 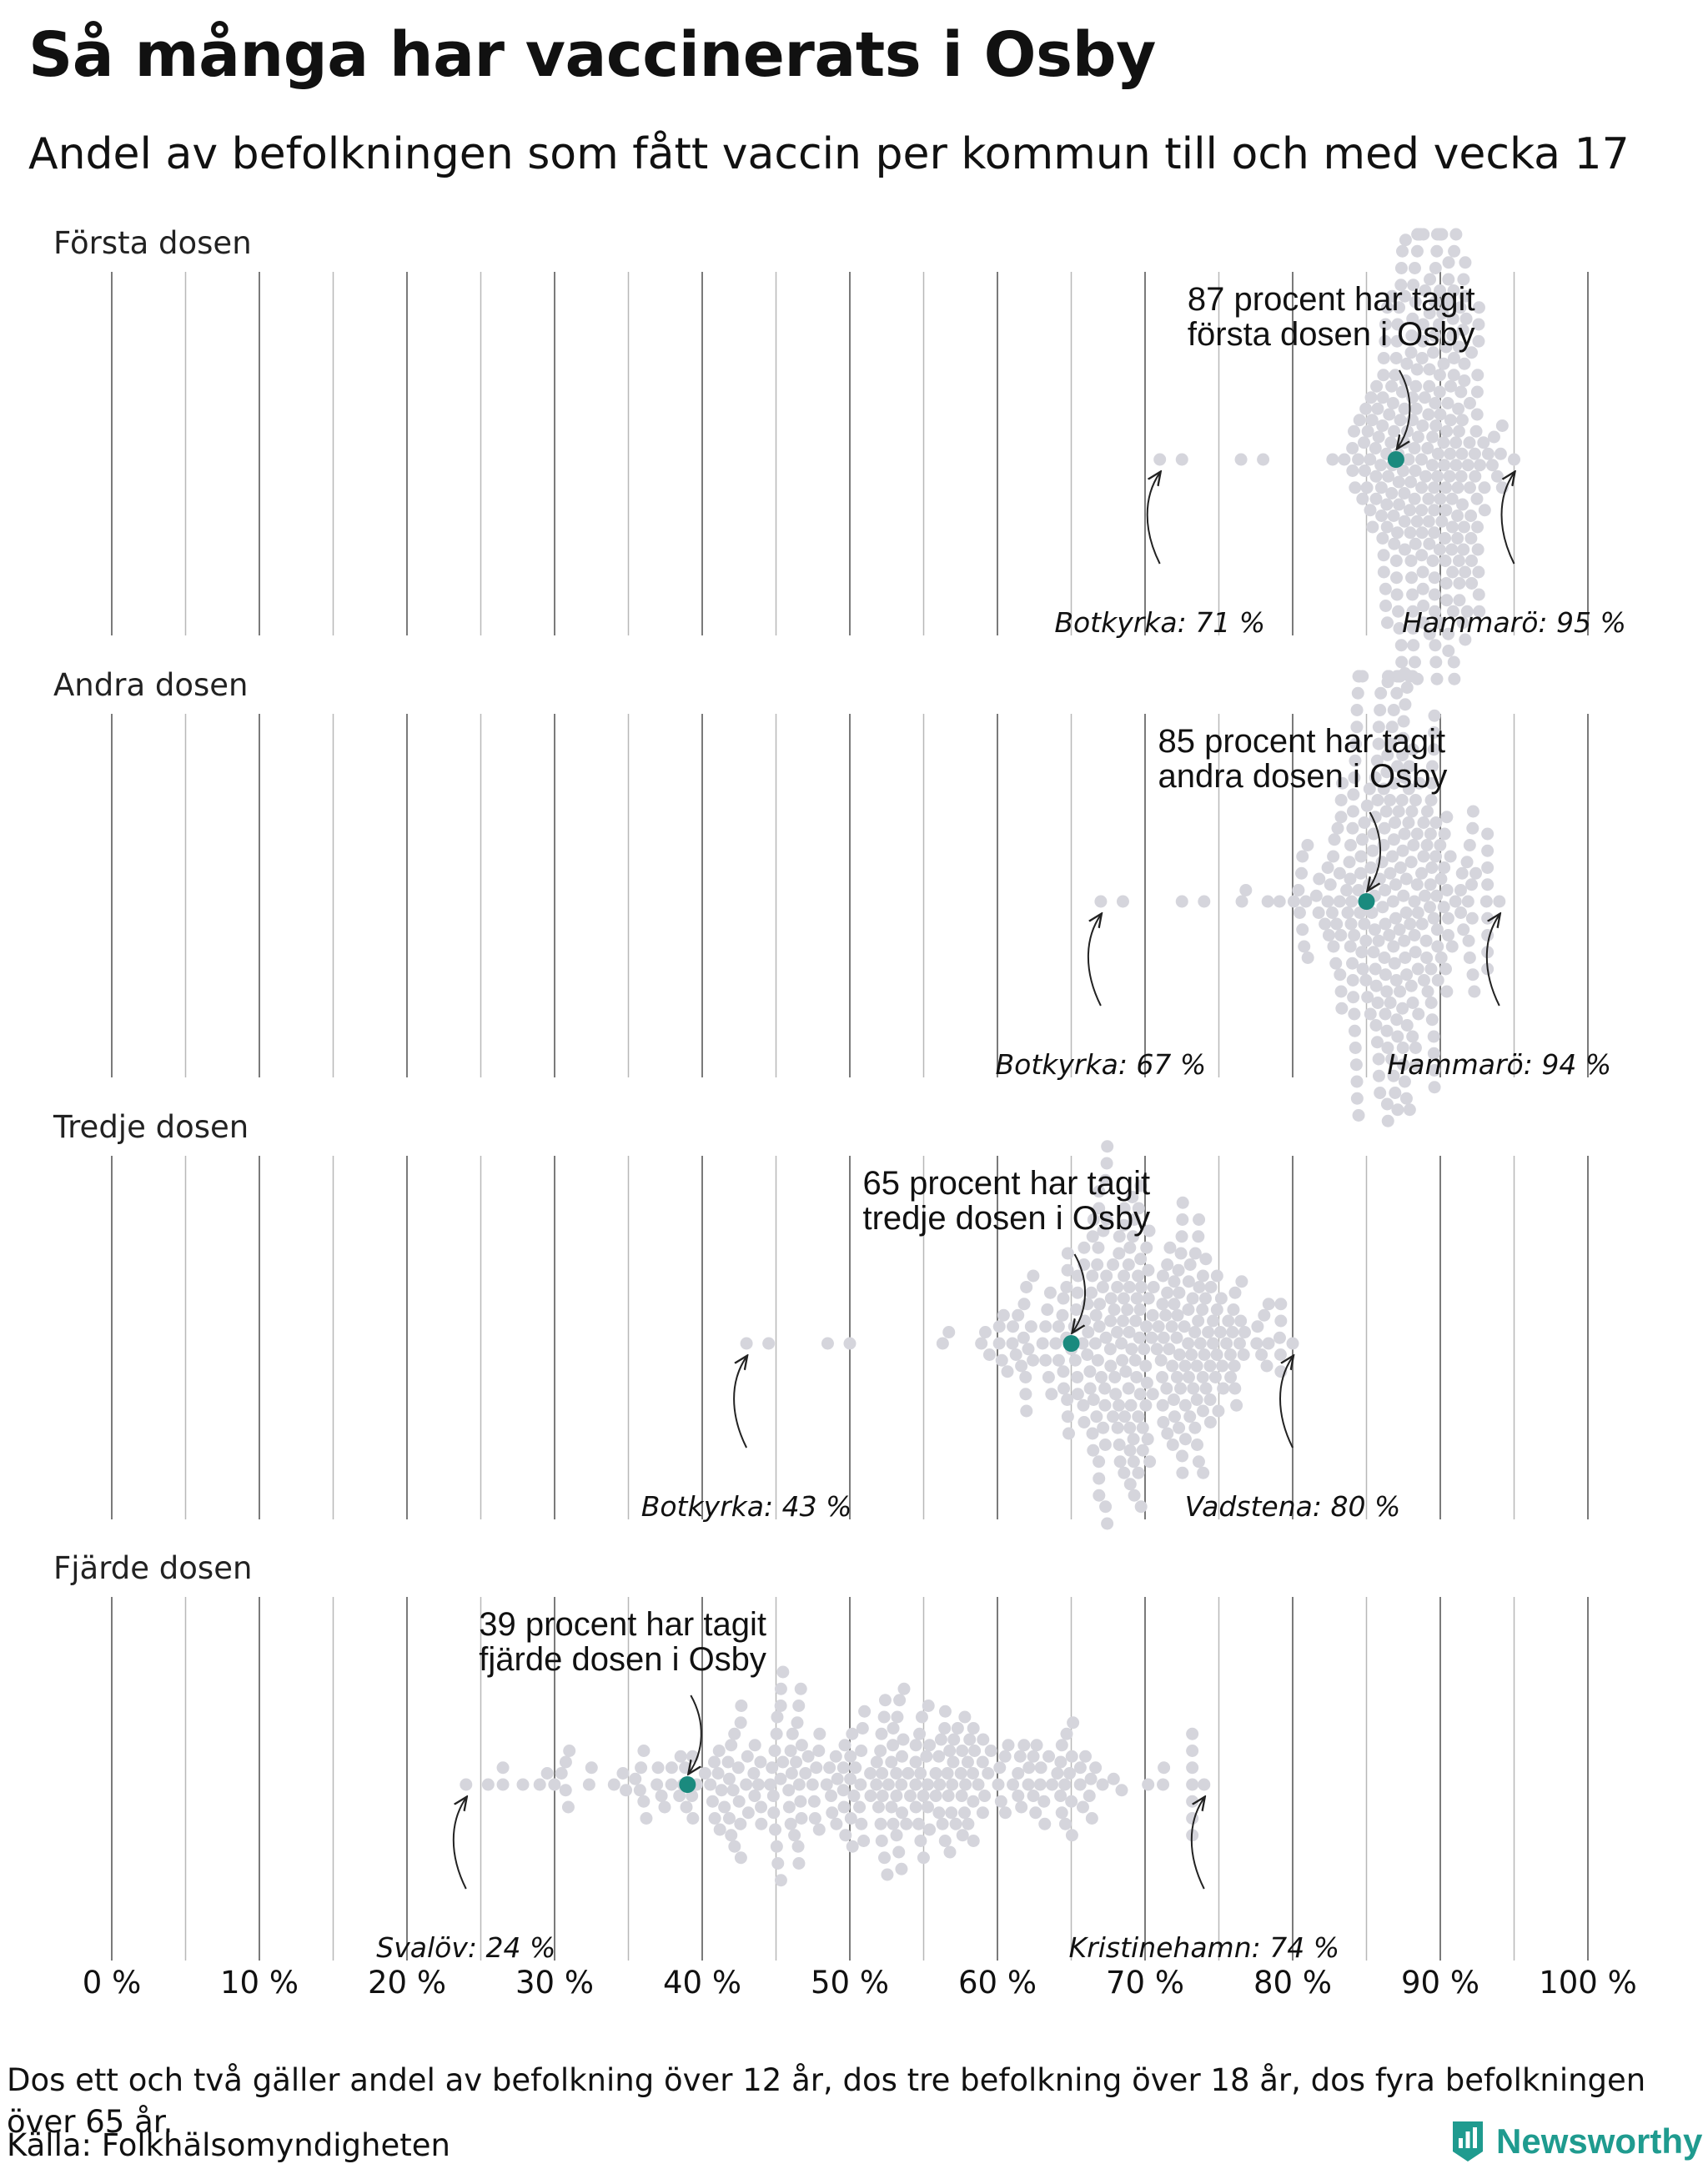 What do you see at coordinates (746, 1506) in the screenshot?
I see `min-label: Botkyrka: 43 %` at bounding box center [746, 1506].